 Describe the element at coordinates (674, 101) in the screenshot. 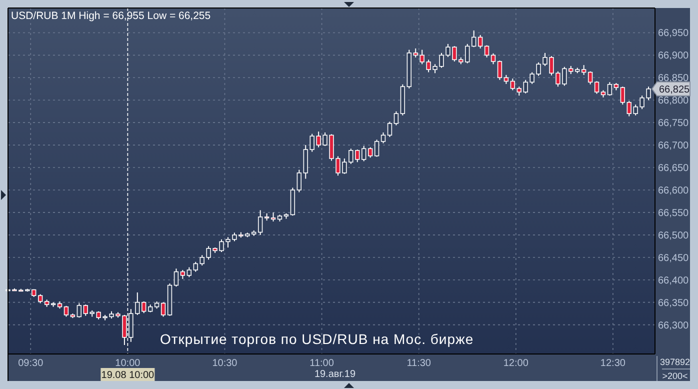

I see `y-tick-label: 66,800` at that location.